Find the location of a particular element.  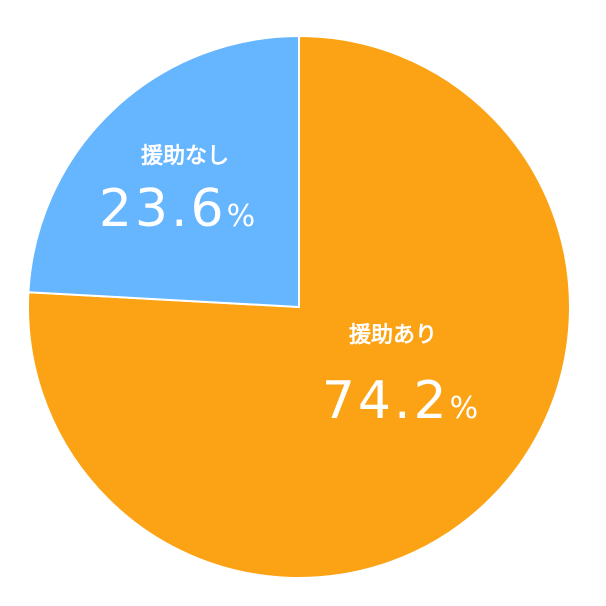

slice-label-1-name: 援助なし is located at coordinates (185, 156).